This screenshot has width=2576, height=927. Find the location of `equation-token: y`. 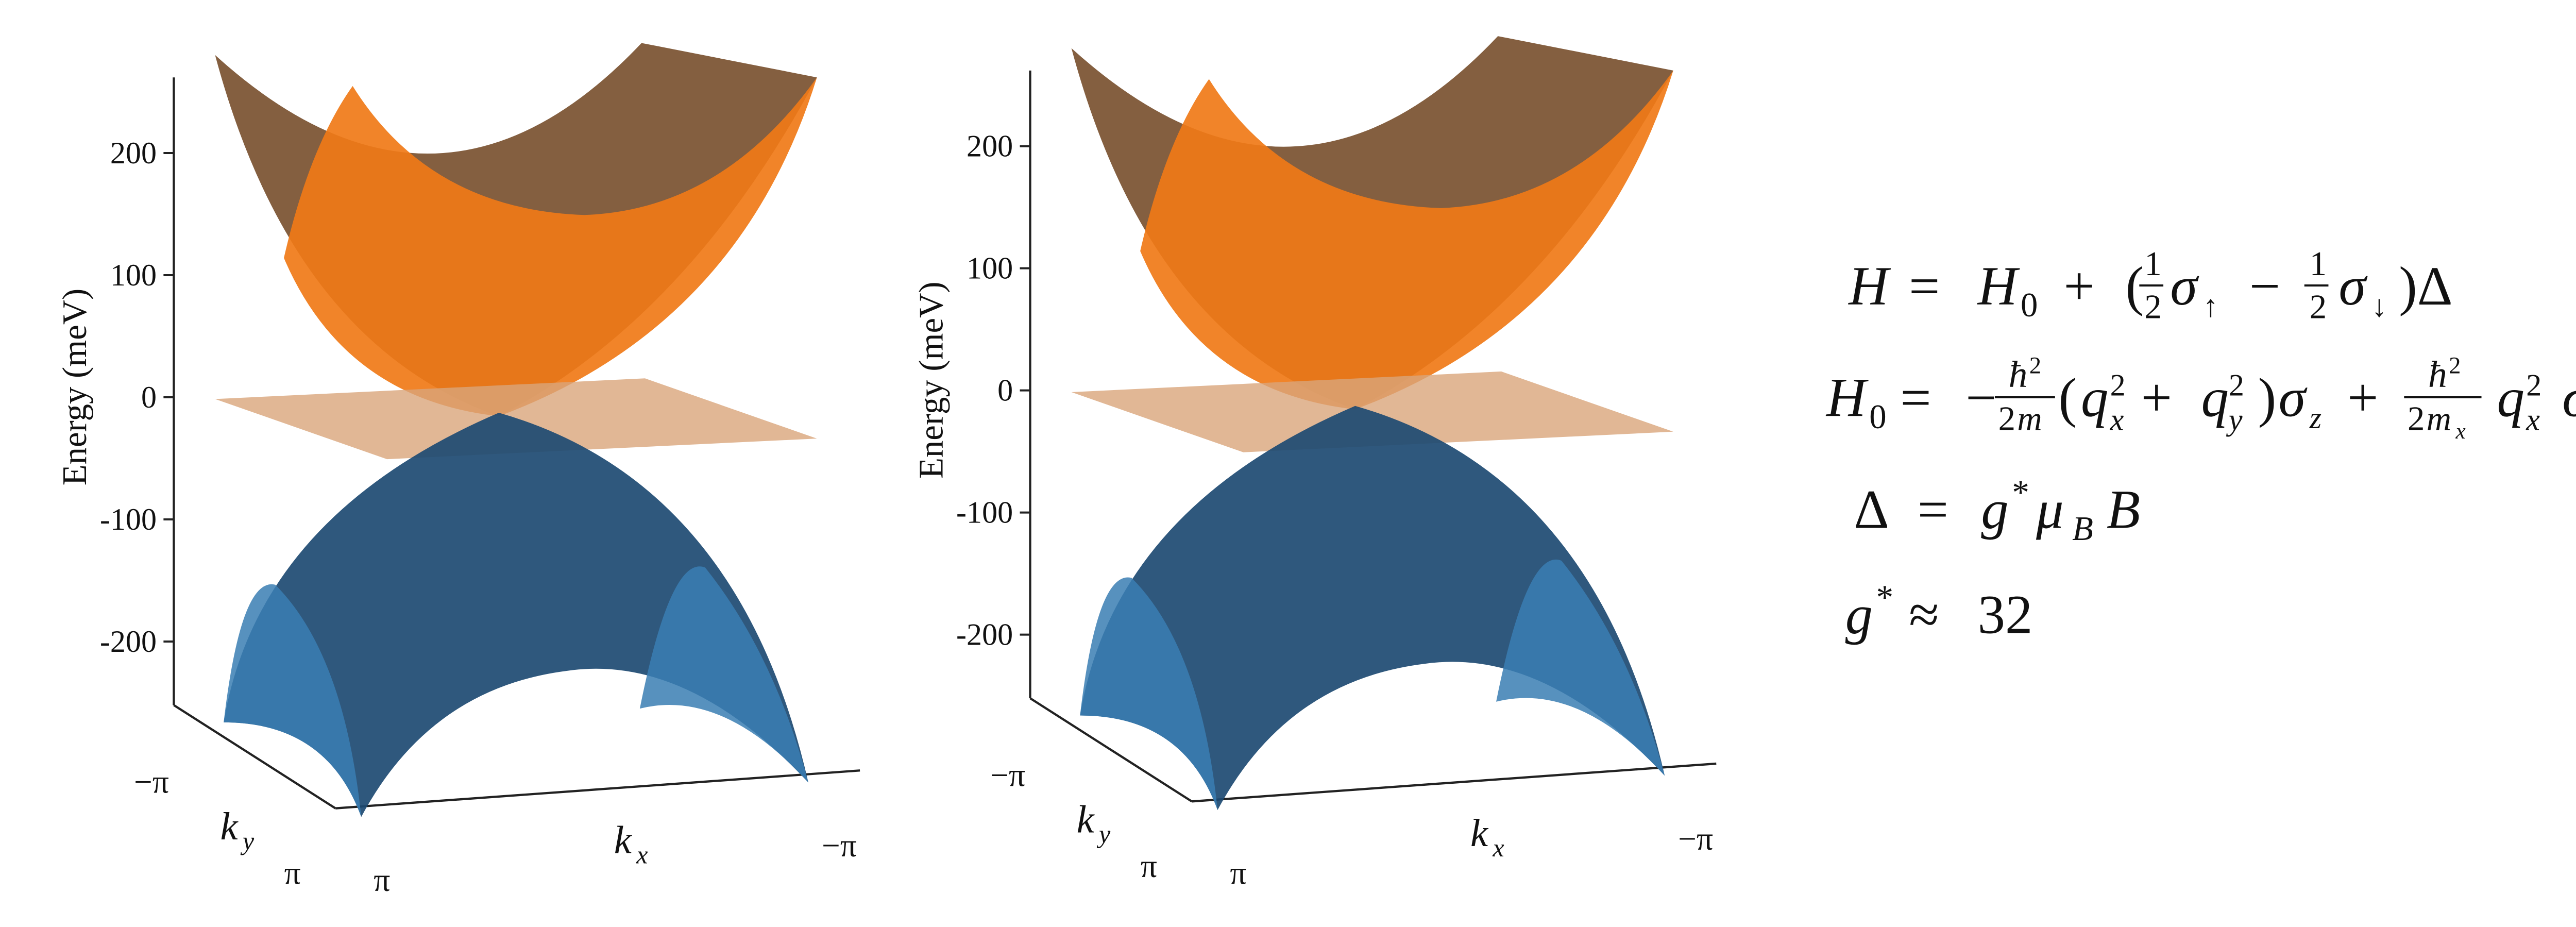

equation-token: y is located at coordinates (2234, 419).